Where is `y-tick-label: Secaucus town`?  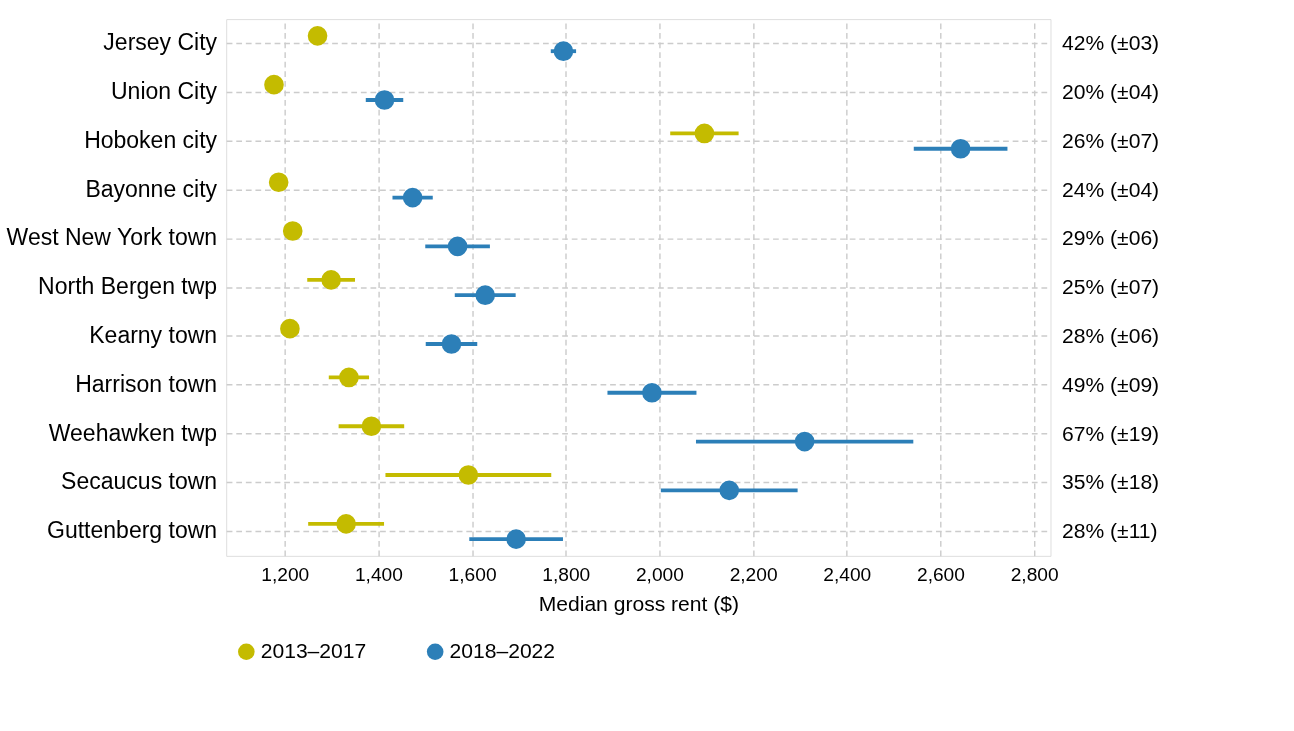 y-tick-label: Secaucus town is located at coordinates (139, 481).